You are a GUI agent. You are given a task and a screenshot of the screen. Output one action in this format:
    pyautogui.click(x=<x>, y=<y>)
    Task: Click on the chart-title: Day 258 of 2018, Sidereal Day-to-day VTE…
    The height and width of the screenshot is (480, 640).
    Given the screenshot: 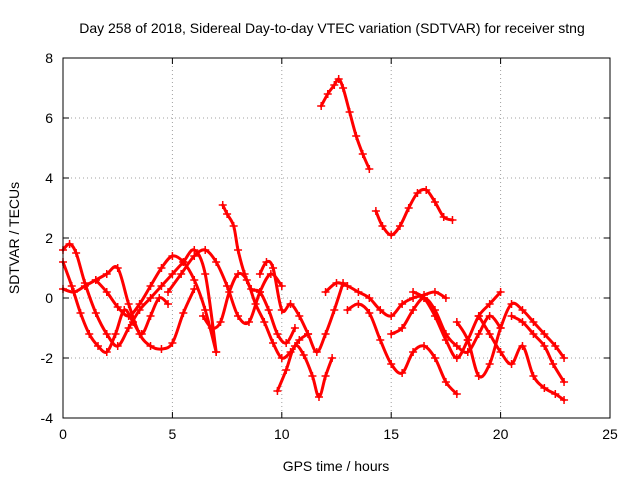 What is the action you would take?
    pyautogui.click(x=332, y=28)
    